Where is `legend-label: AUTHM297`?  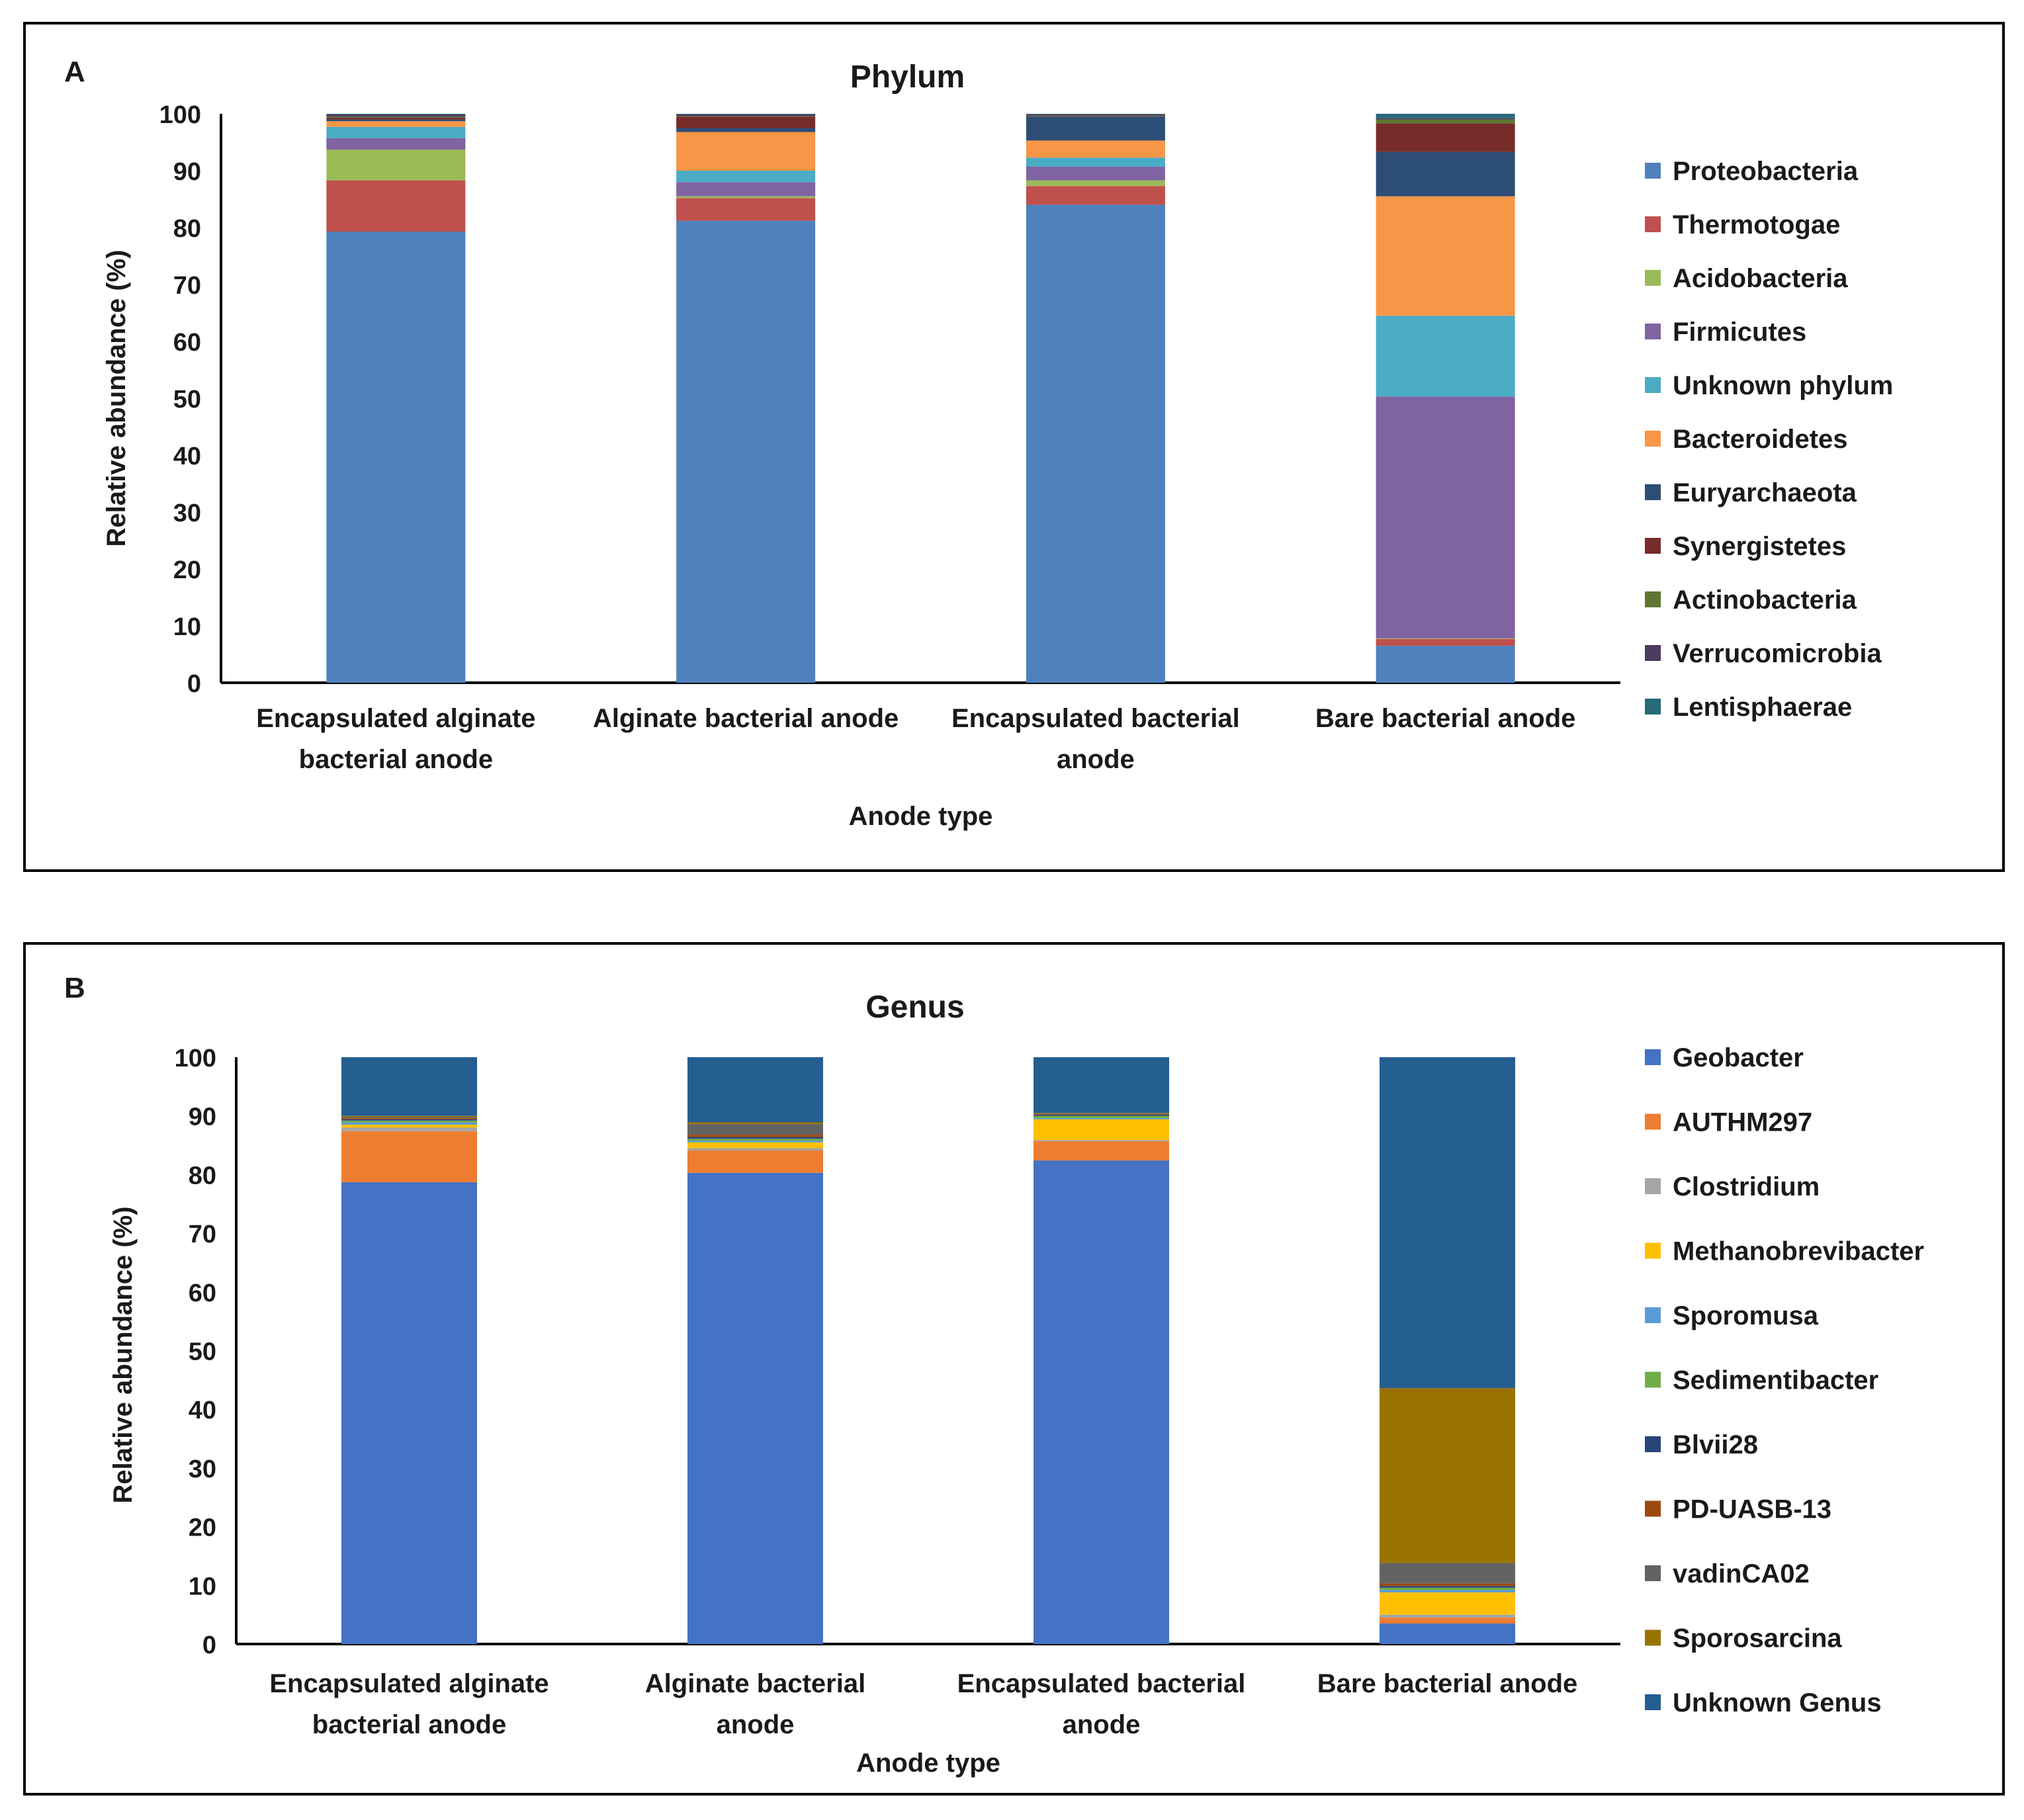 legend-label: AUTHM297 is located at coordinates (1742, 1122).